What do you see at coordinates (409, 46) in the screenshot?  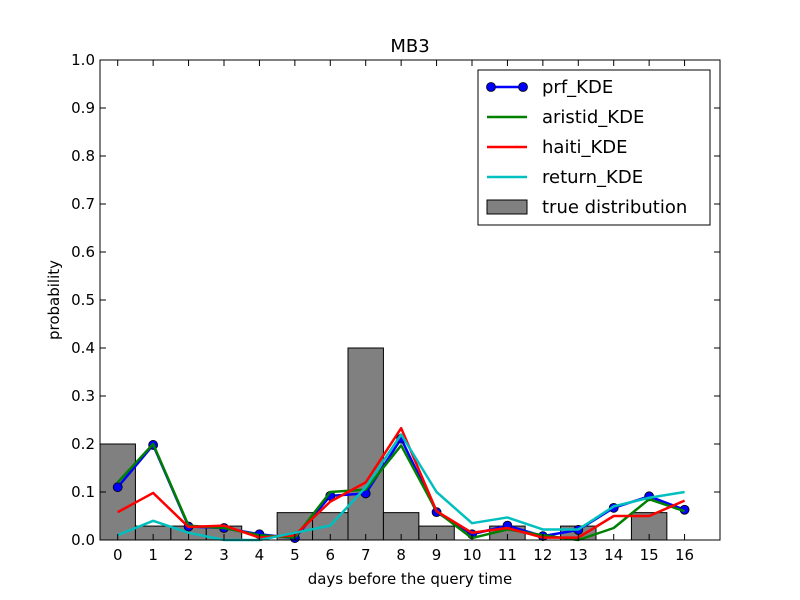 I see `chart-title: MB3` at bounding box center [409, 46].